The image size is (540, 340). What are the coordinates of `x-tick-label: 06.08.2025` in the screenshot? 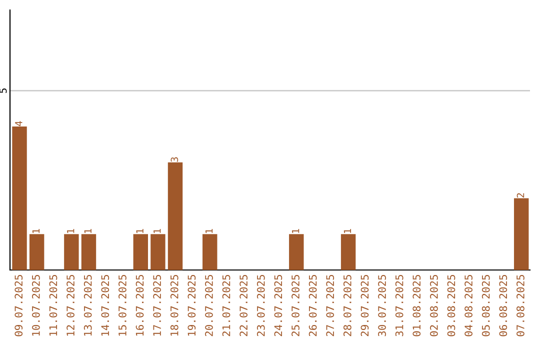 It's located at (503, 305).